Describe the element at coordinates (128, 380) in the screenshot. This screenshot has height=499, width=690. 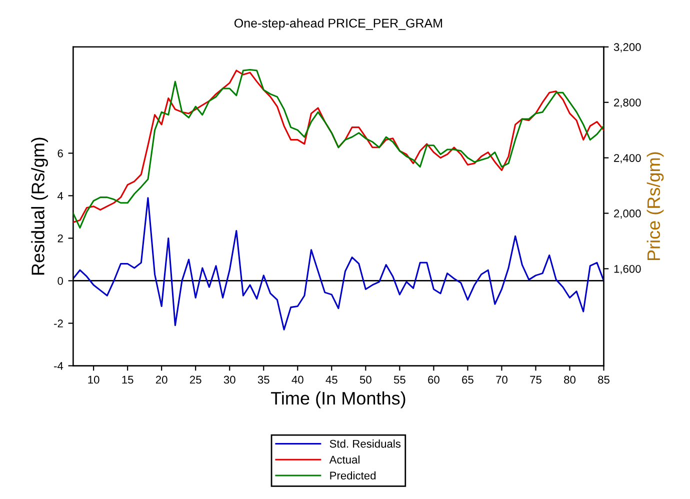
I see `x-tick-label: 15` at that location.